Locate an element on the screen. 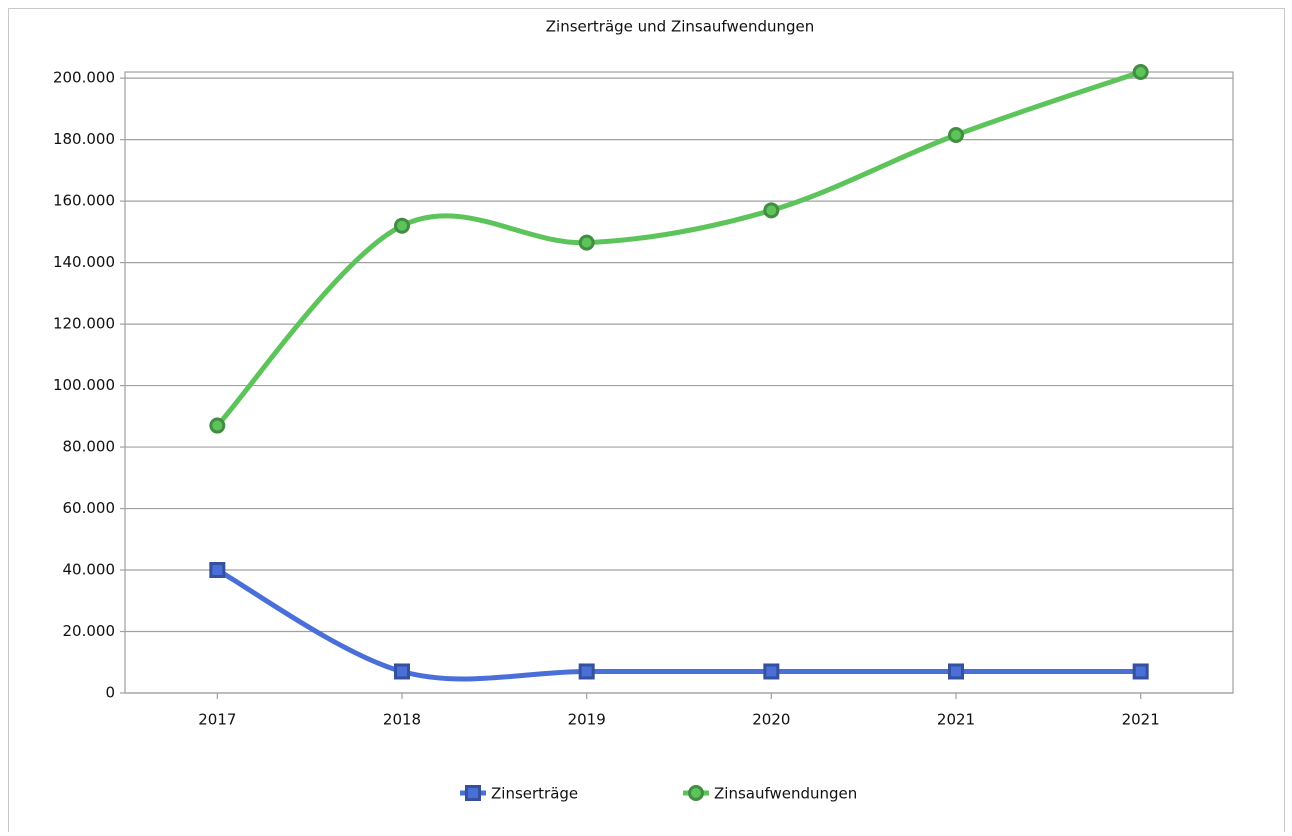  y-tick-label: 180.000 is located at coordinates (84, 139).